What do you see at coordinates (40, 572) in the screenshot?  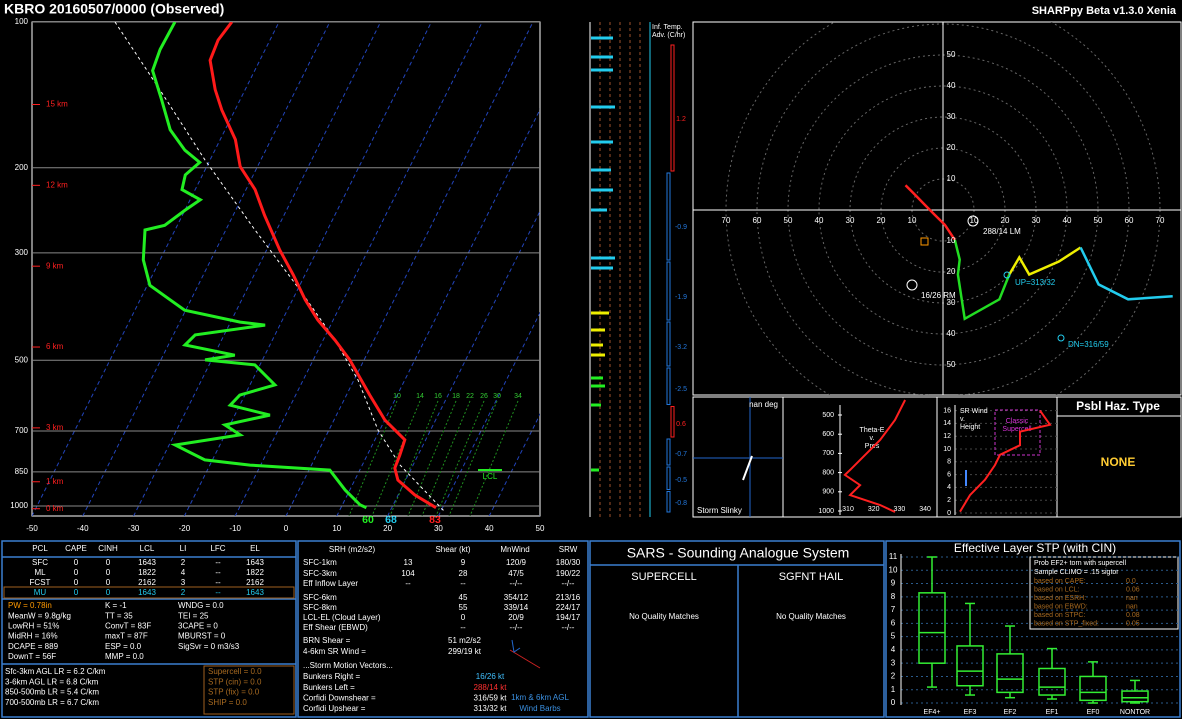 I see `thermo-cell: ML` at bounding box center [40, 572].